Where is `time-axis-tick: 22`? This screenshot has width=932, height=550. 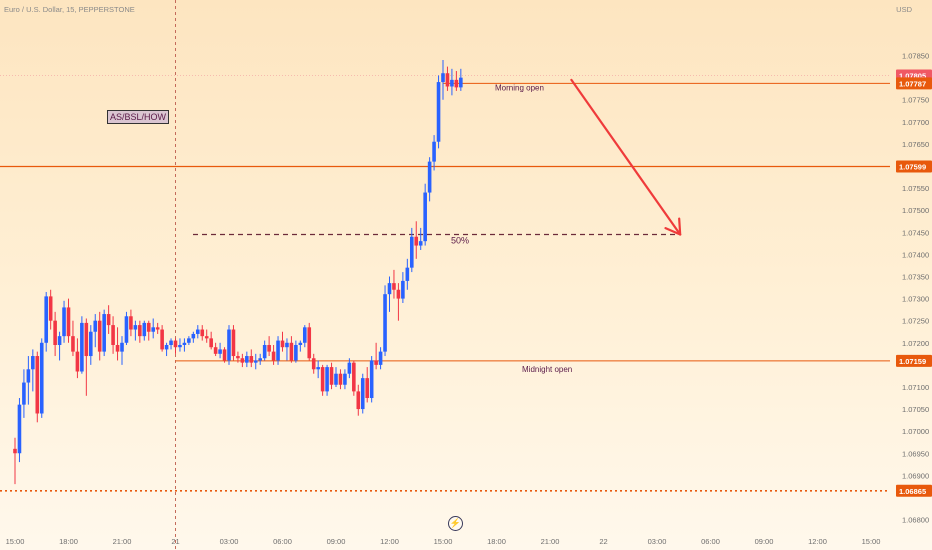
time-axis-tick: 22 is located at coordinates (603, 541).